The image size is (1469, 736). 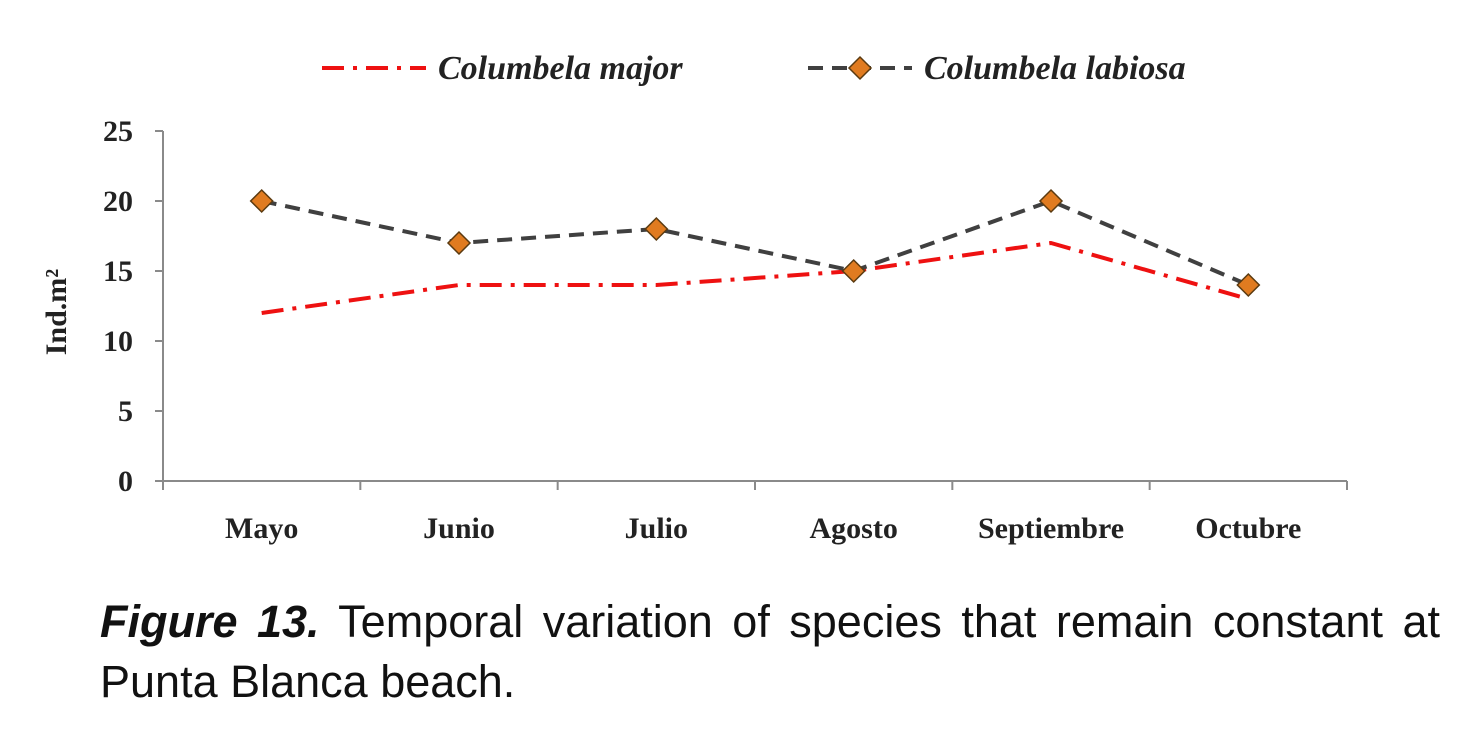 What do you see at coordinates (1051, 528) in the screenshot?
I see `x-tick-label: Septiembre` at bounding box center [1051, 528].